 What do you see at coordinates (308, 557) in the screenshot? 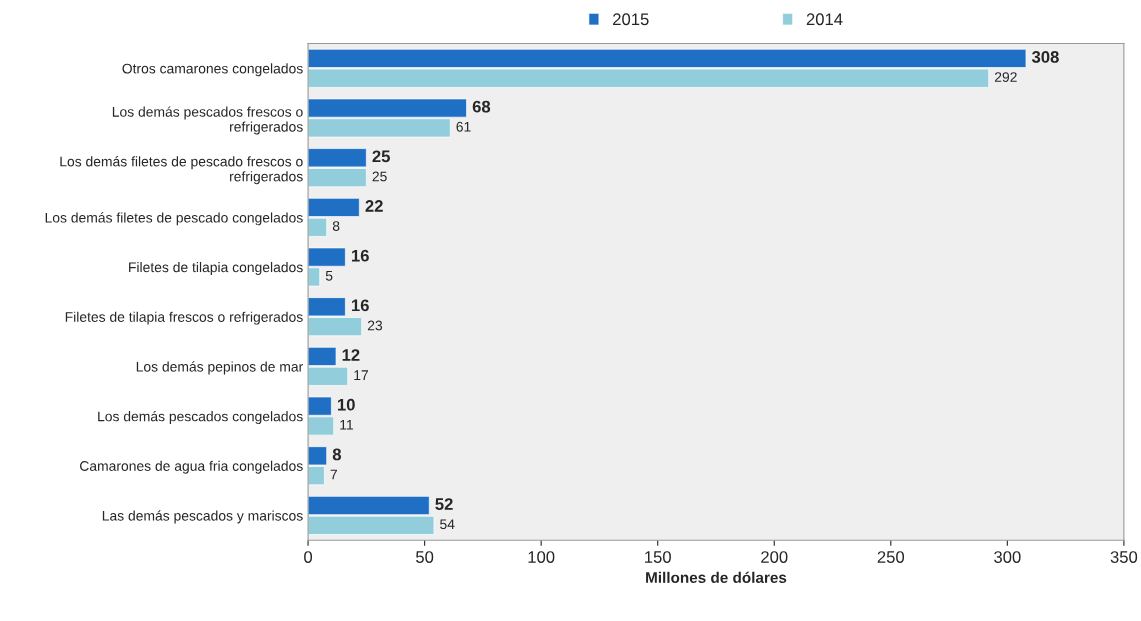
I see `x-tick-label: 0` at bounding box center [308, 557].